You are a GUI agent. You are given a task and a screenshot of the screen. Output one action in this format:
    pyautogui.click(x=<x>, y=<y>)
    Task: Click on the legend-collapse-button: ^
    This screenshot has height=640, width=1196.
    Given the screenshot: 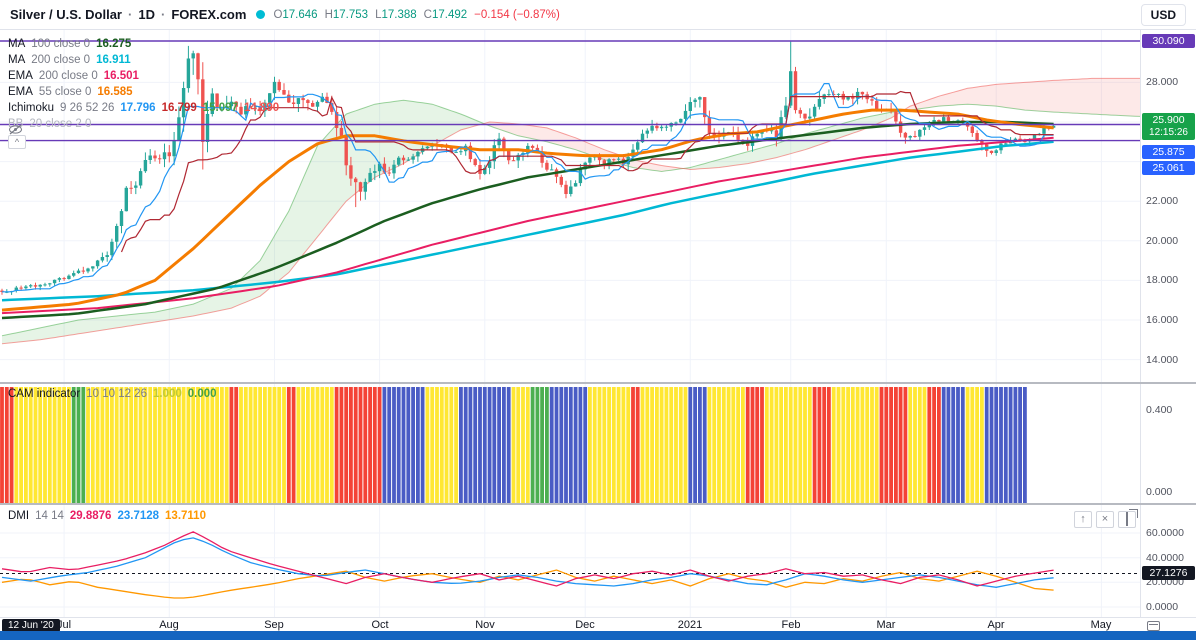 What is the action you would take?
    pyautogui.click(x=17, y=142)
    